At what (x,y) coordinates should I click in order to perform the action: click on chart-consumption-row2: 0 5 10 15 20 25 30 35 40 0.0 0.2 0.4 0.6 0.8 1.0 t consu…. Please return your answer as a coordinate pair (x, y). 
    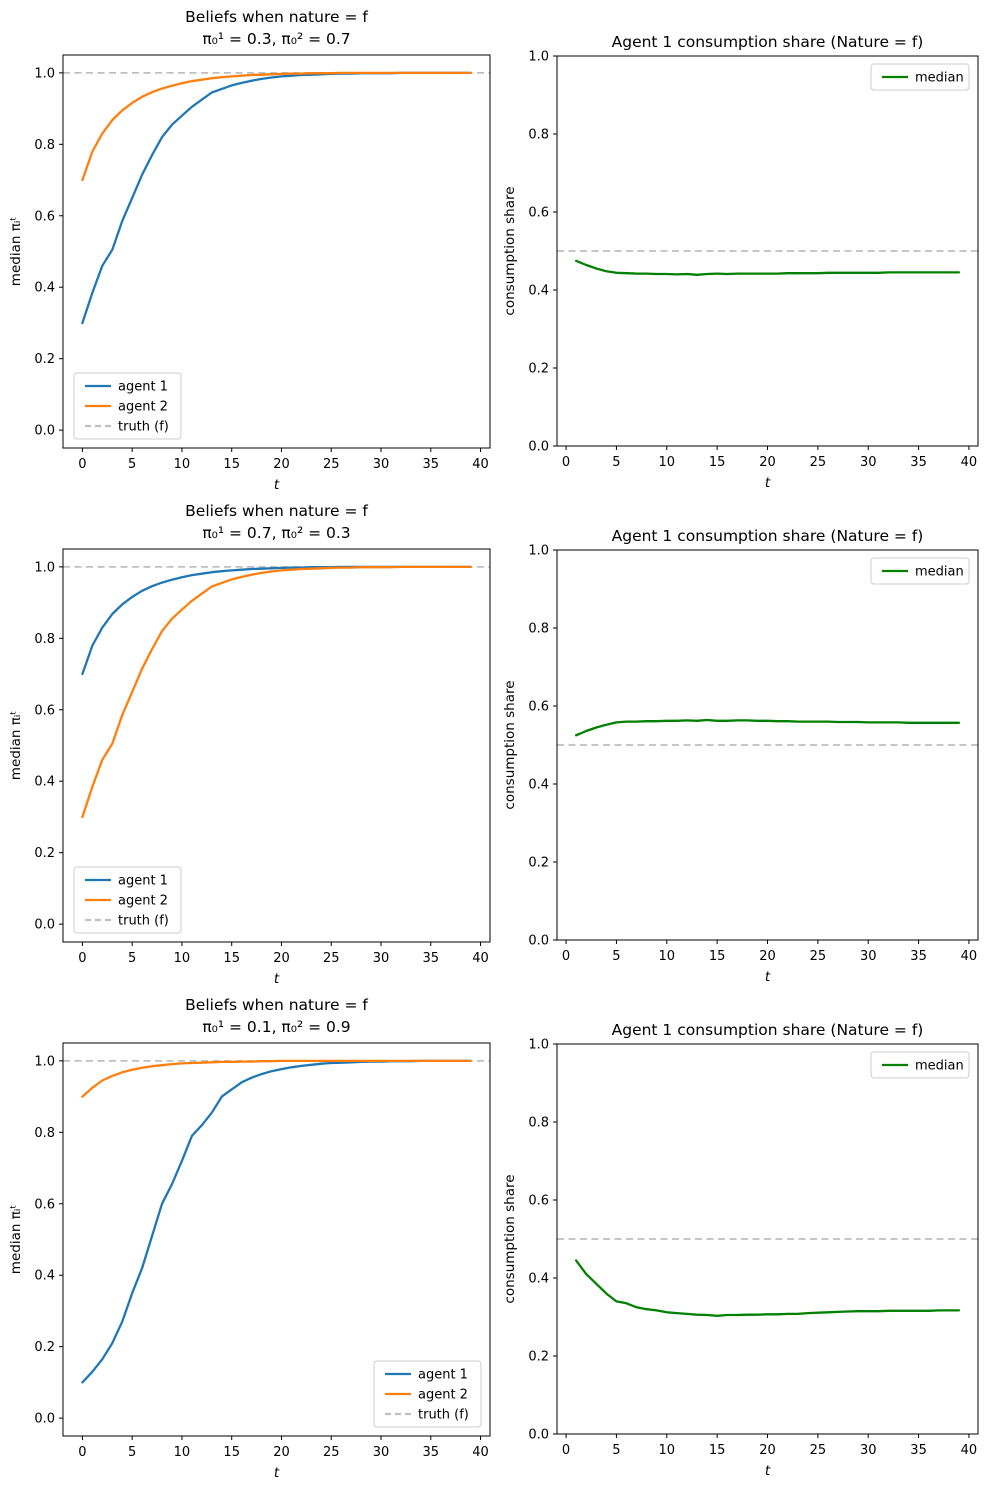
    Looking at the image, I should click on (740, 756).